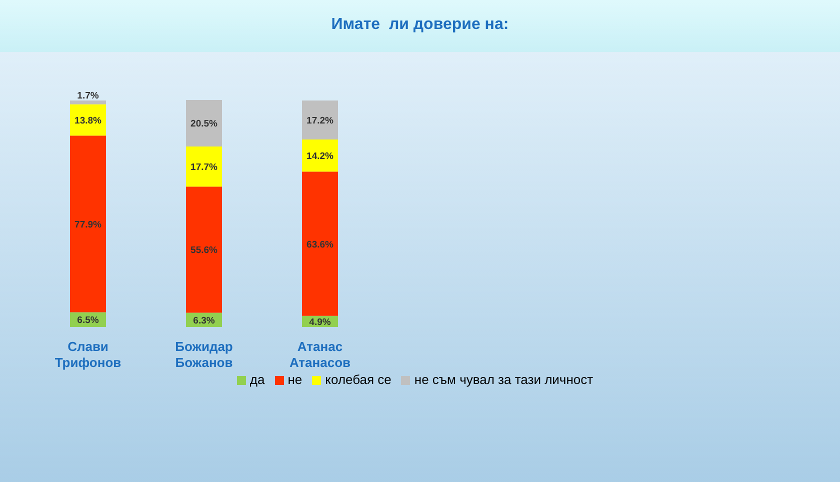 Image resolution: width=840 pixels, height=482 pixels. Describe the element at coordinates (88, 224) in the screenshot. I see `data-label: 77.9%` at that location.